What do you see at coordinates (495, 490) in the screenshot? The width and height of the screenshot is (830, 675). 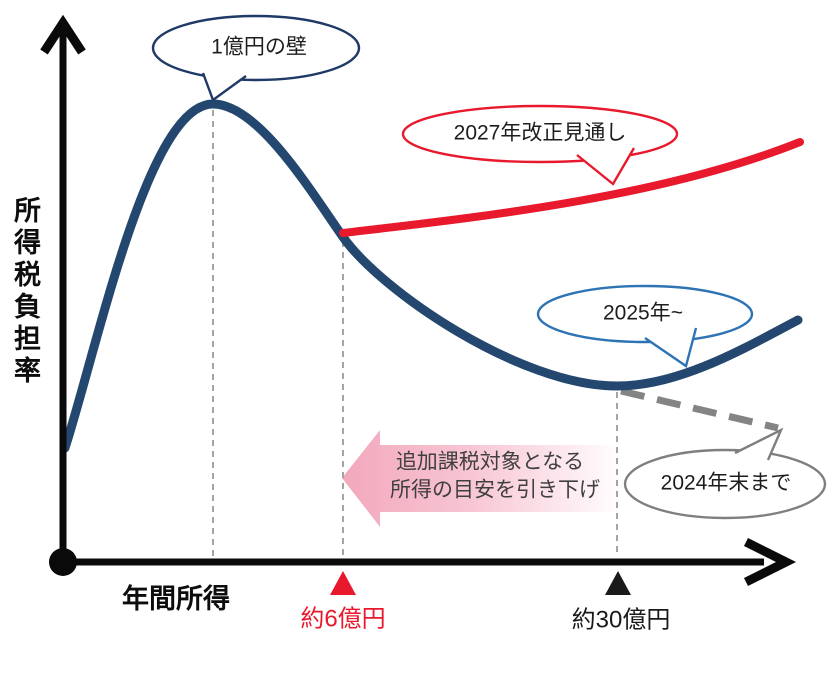 I see `arrow-note-line2: 所得の目安を引き下げ` at bounding box center [495, 490].